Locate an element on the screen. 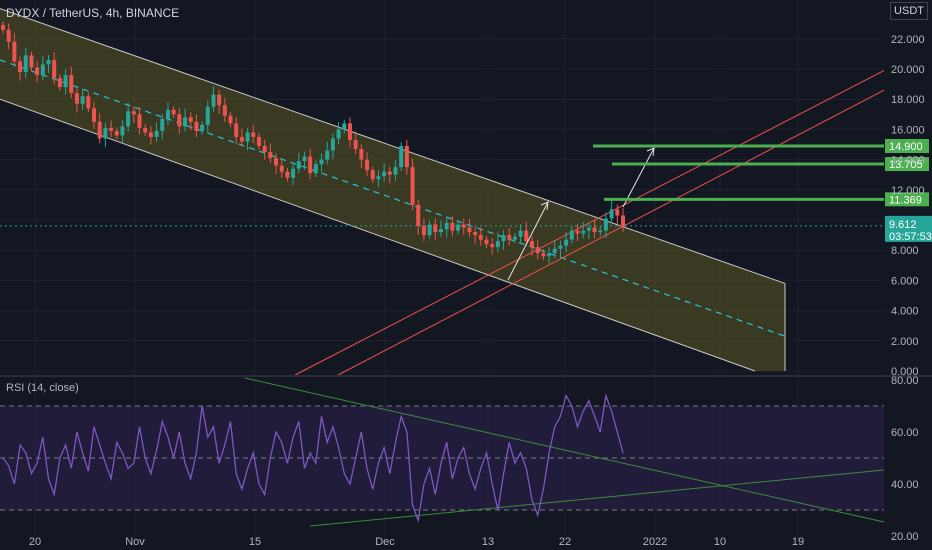  rsi-label: RSI (14, close) is located at coordinates (42, 388).